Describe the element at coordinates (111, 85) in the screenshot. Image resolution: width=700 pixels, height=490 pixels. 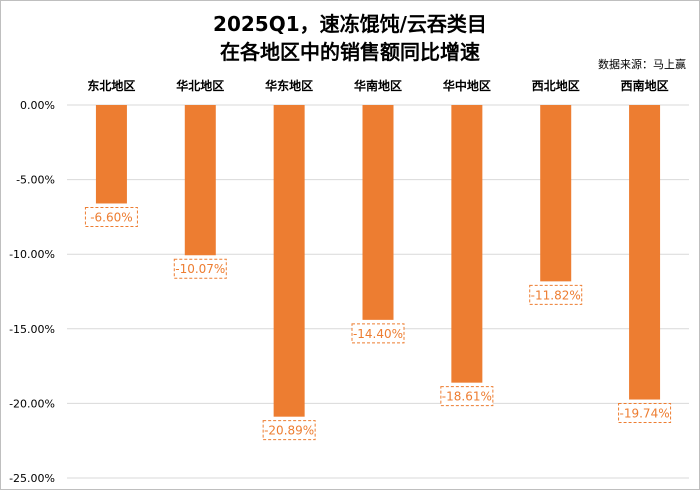
I see `category-label: 东北地区` at that location.